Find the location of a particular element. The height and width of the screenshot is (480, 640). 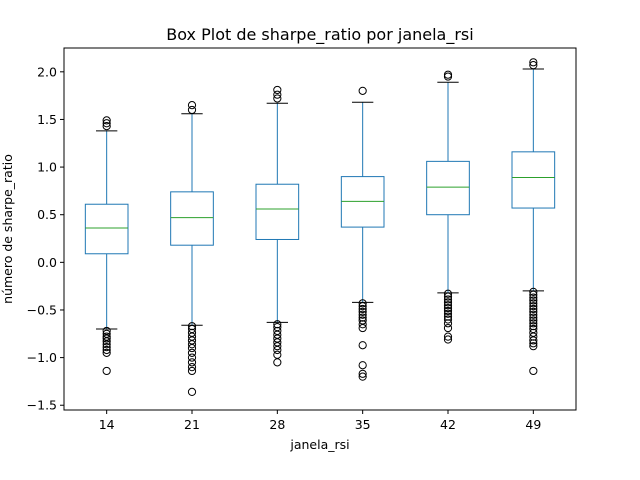

y-tick-label: 1.5 is located at coordinates (47, 119).